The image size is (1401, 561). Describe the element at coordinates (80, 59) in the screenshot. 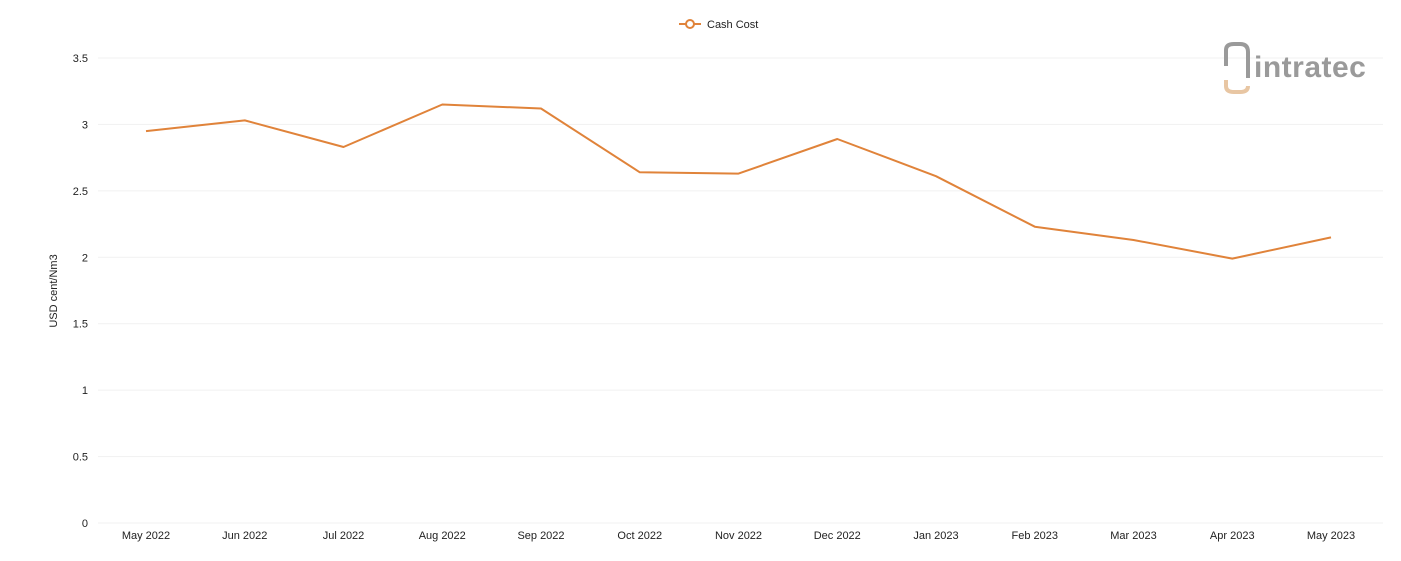

I see `y-tick-label: 3.5` at that location.